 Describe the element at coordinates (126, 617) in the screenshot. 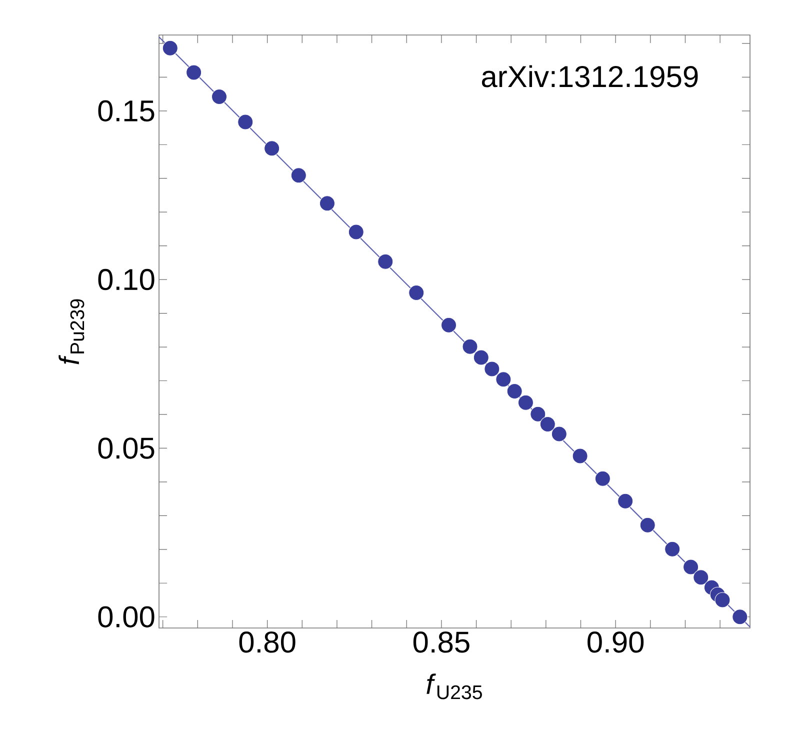

I see `y-tick-label: 0.00` at that location.